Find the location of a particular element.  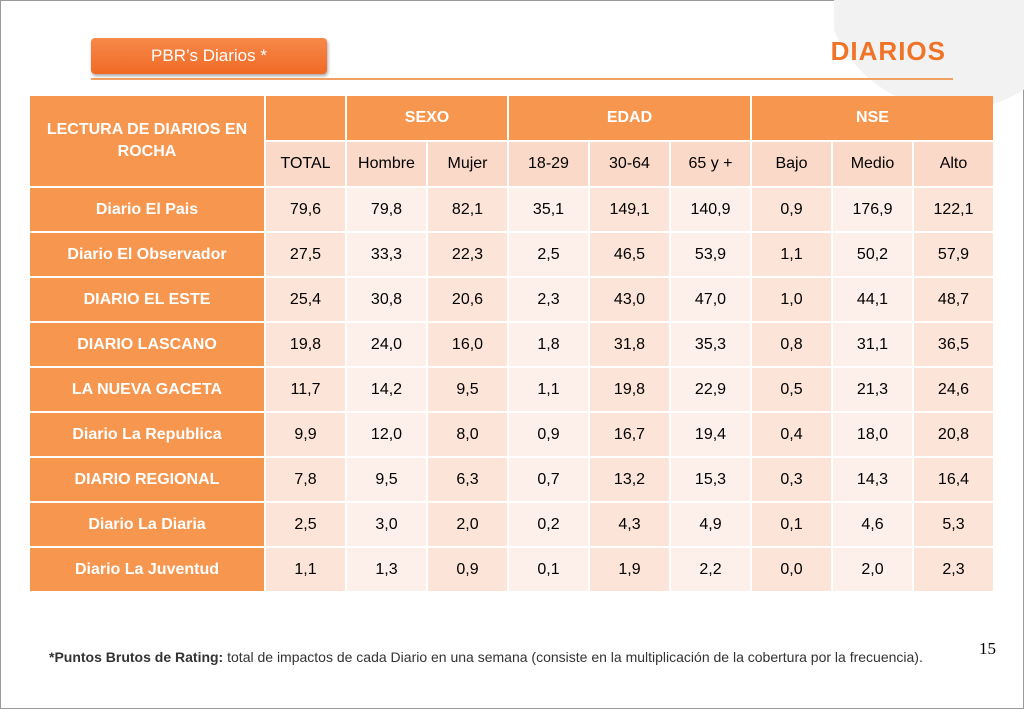

column-header: Hombre is located at coordinates (386, 164).